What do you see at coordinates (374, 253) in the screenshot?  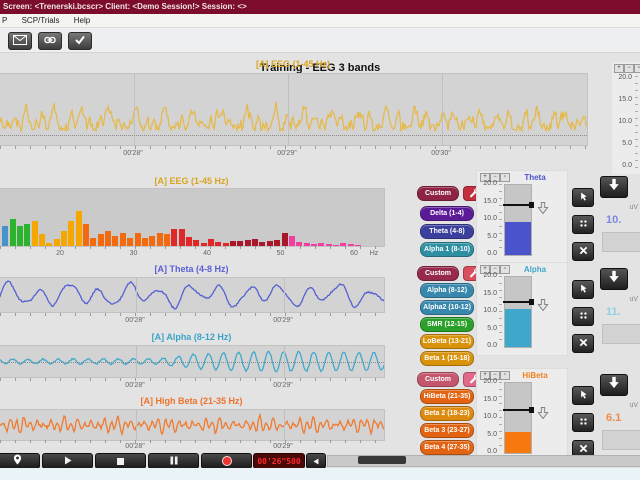 I see `x-axis-unit: Hz` at bounding box center [374, 253].